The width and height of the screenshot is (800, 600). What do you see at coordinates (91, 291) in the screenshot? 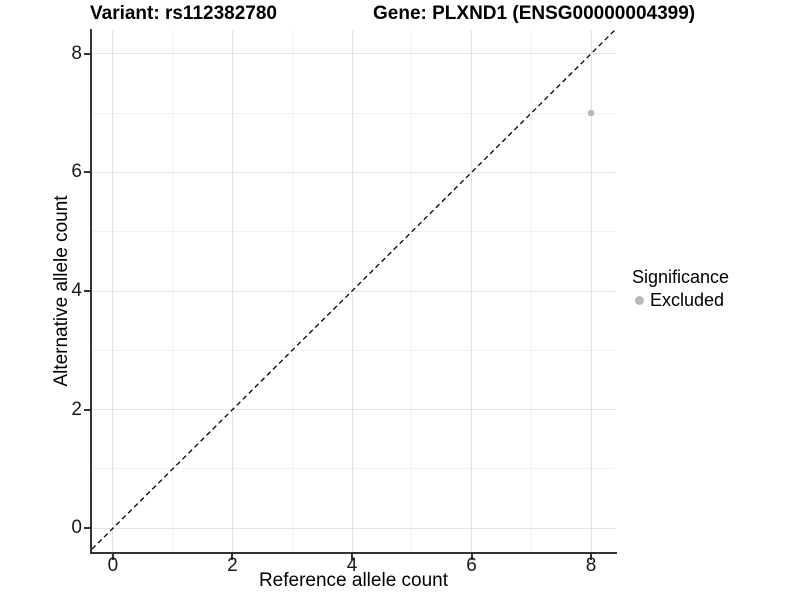
I see `y-axis-line` at bounding box center [91, 291].